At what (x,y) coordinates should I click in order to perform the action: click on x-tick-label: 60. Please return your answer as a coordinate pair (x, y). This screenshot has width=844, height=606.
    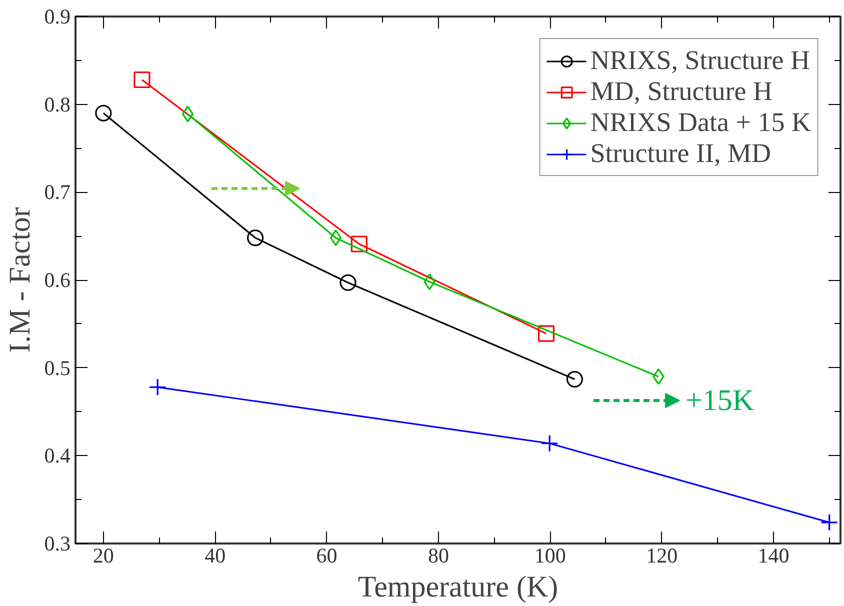
    Looking at the image, I should click on (327, 556).